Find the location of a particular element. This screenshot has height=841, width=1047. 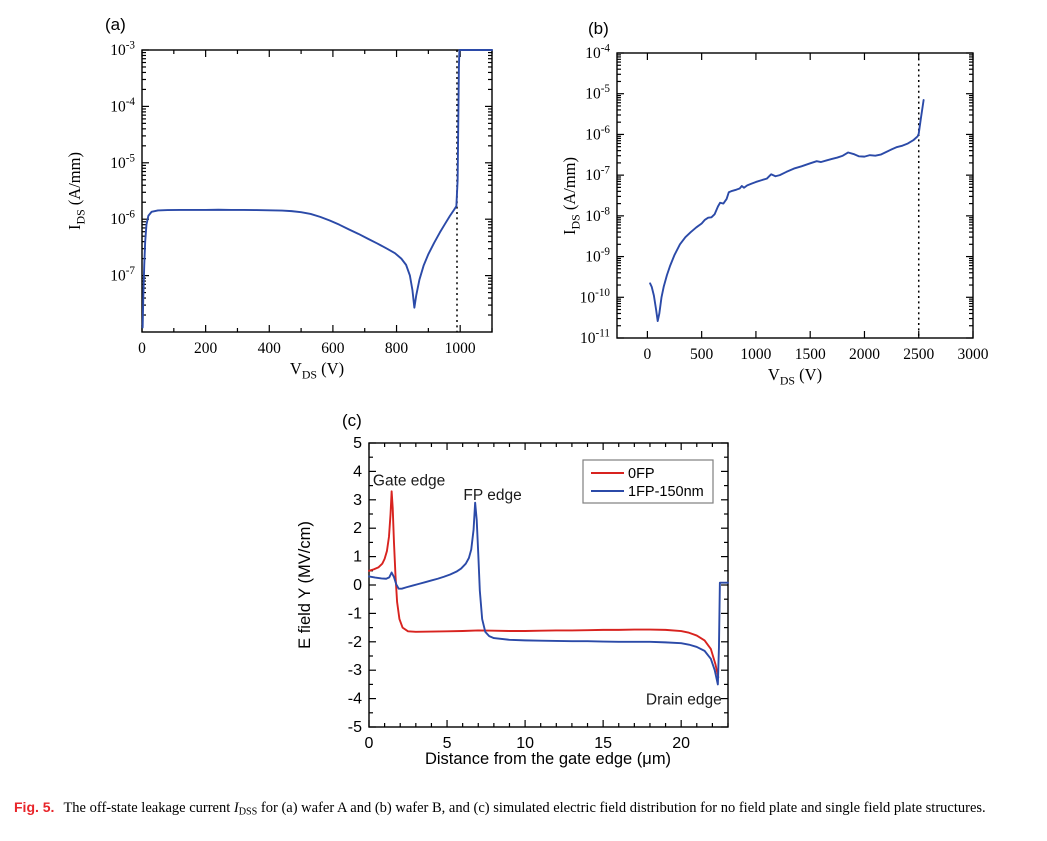

y-axis-title-a: IDS (A/mm) is located at coordinates (76, 191).